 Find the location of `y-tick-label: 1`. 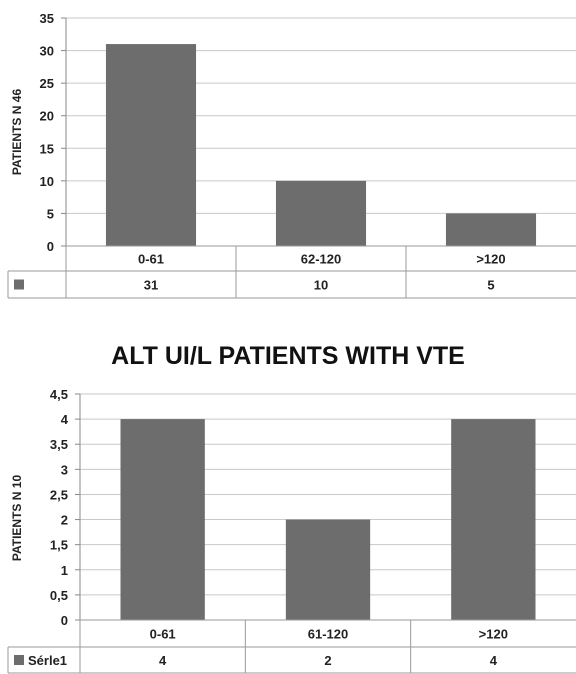

y-tick-label: 1 is located at coordinates (64, 570).